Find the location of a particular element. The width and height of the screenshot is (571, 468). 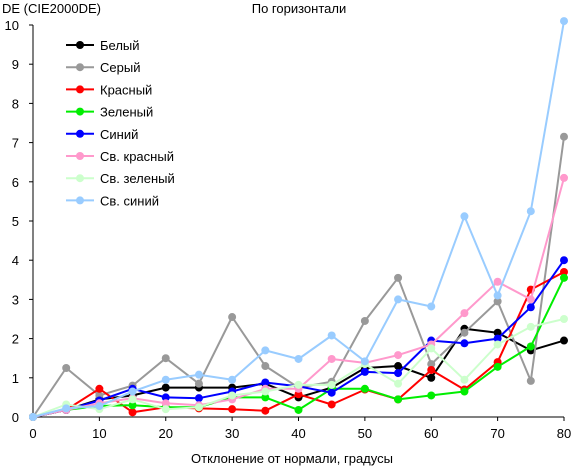

y-tick-label: 7 is located at coordinates (15, 143).